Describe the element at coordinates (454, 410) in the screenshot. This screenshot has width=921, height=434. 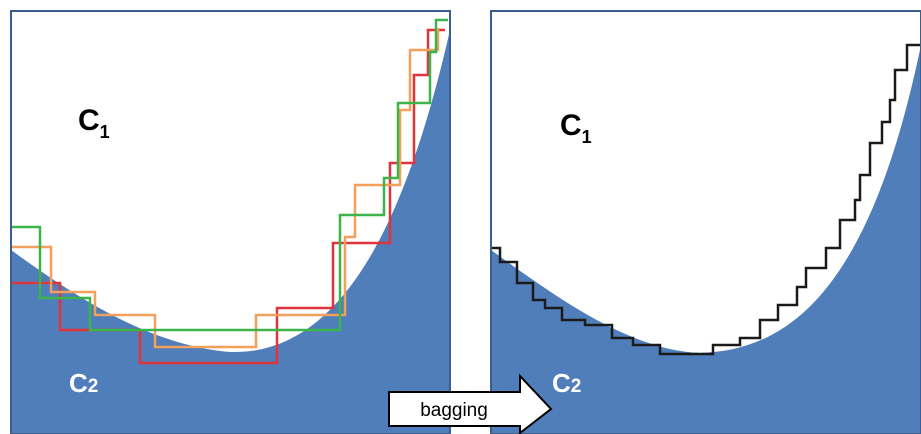
I see `arrow-label: bagging` at that location.